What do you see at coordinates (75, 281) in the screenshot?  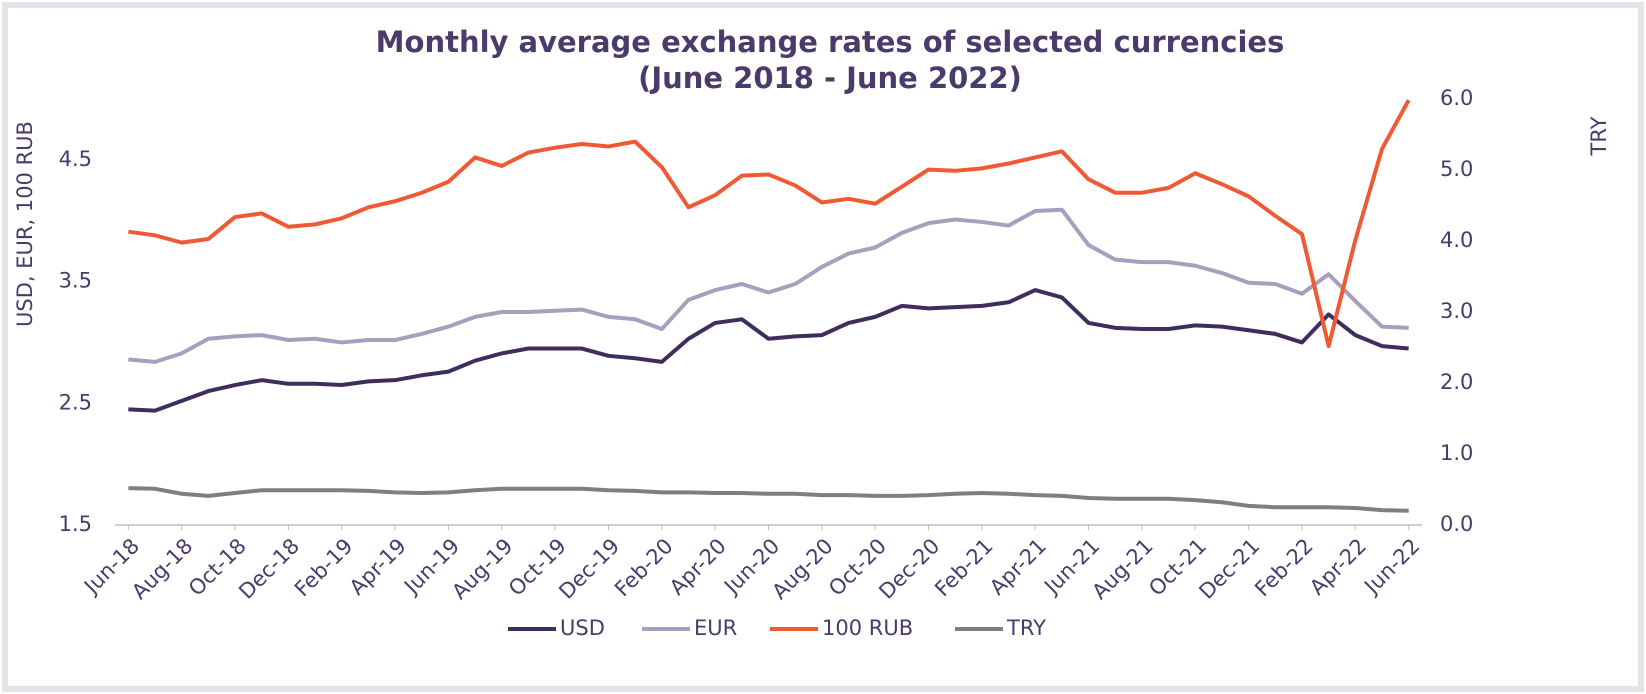 I see `y-tick-label: 3.5` at bounding box center [75, 281].